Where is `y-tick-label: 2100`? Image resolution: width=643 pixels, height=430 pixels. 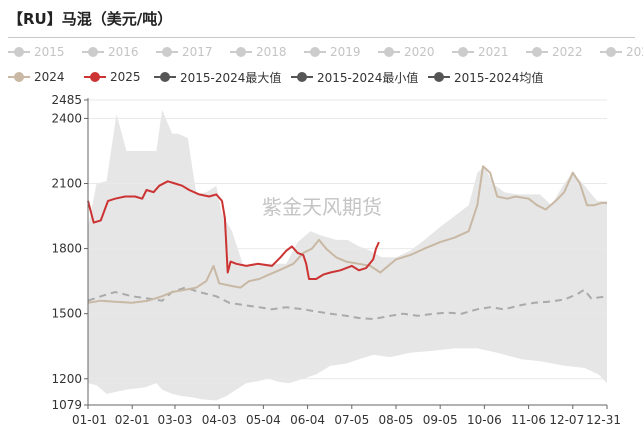 y-tick-label: 2100 is located at coordinates (66, 184).